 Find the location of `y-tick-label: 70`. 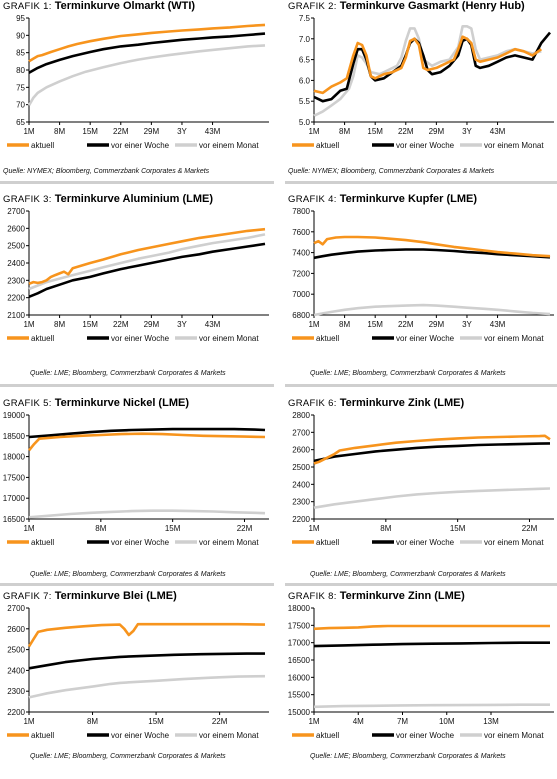

y-tick-label: 70 is located at coordinates (20, 105).